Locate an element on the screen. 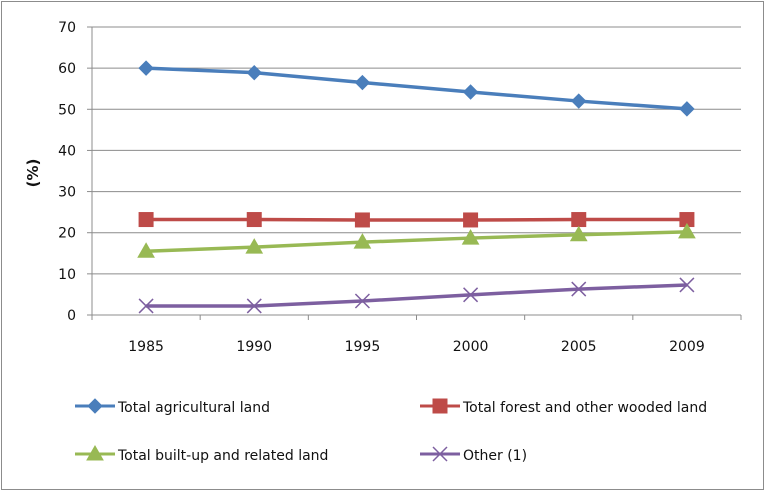  legend-item: Other (1) is located at coordinates (473, 455).